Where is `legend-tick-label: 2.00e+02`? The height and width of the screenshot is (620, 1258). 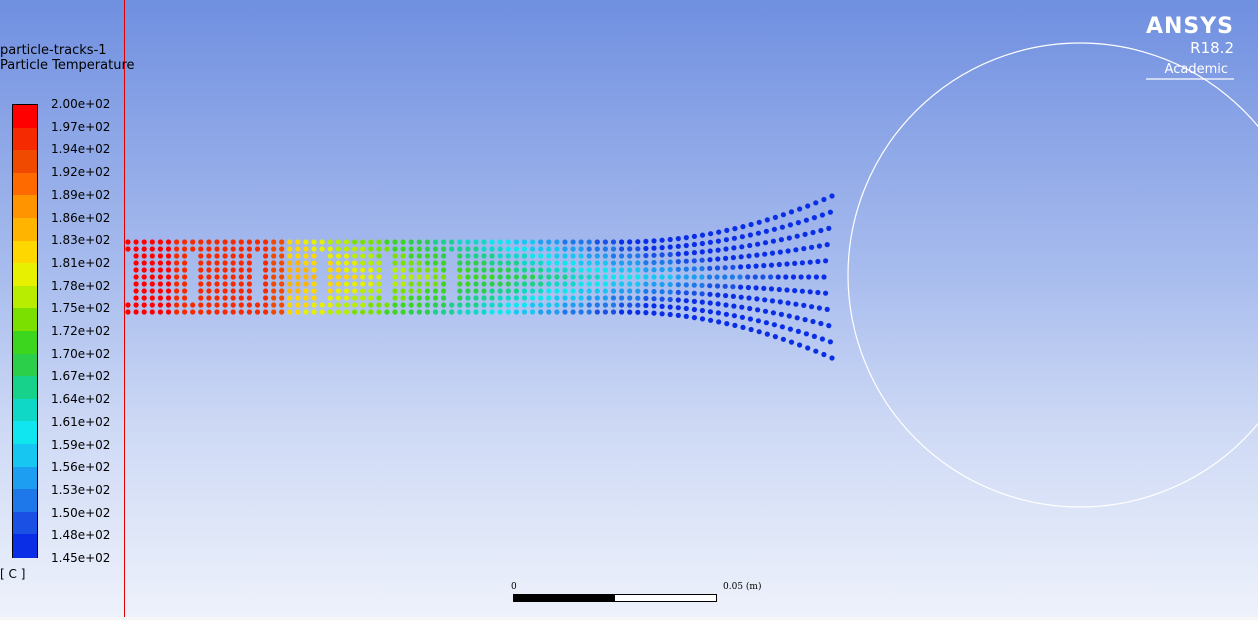 legend-tick-label: 2.00e+02 is located at coordinates (81, 104).